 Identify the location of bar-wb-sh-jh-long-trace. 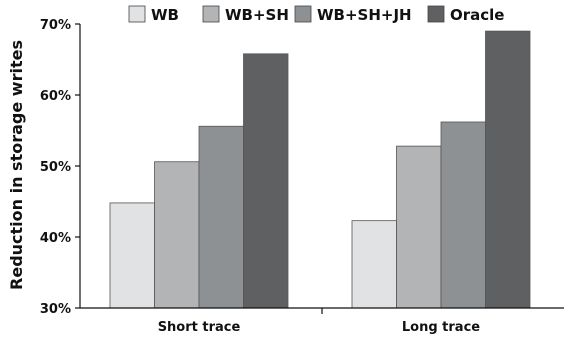
(463, 215).